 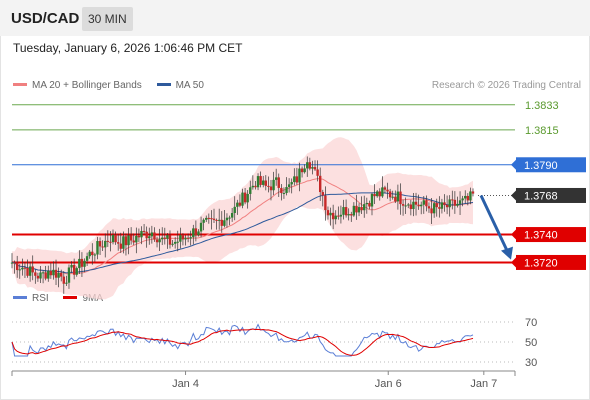 What do you see at coordinates (541, 236) in the screenshot?
I see `level-label-1.3740: 1.3740` at bounding box center [541, 236].